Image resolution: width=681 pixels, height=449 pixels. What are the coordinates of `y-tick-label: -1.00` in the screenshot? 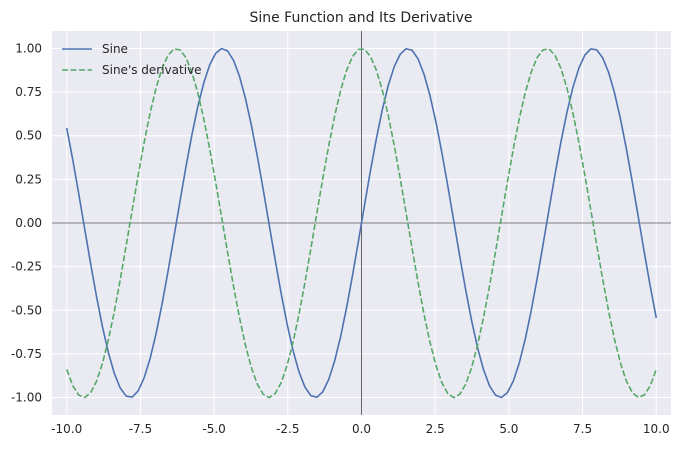 It's located at (26, 398).